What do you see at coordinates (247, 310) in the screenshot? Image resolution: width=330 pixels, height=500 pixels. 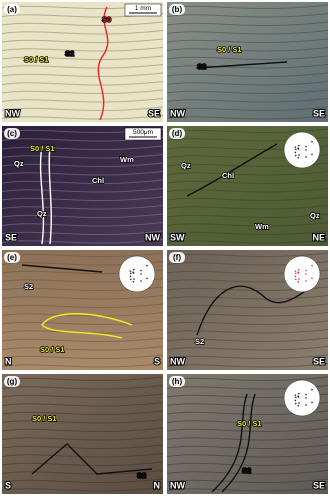 I see `photo-panel: (f) S2 NW SE` at bounding box center [247, 310].